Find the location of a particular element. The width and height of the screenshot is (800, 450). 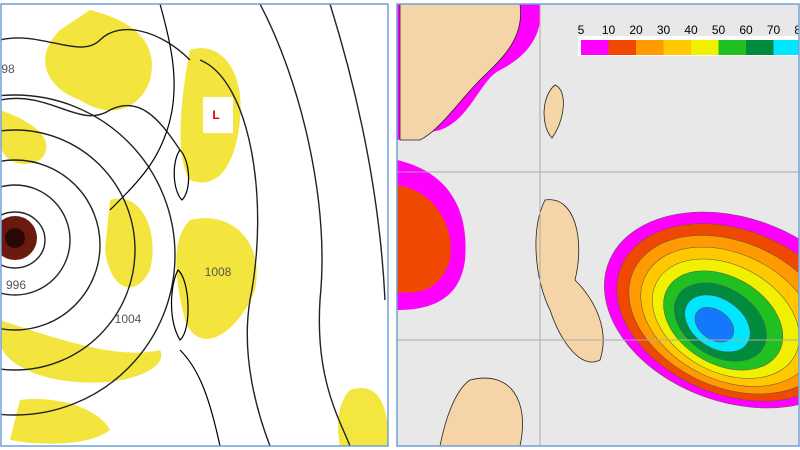

contour-label: L is located at coordinates (215, 115).